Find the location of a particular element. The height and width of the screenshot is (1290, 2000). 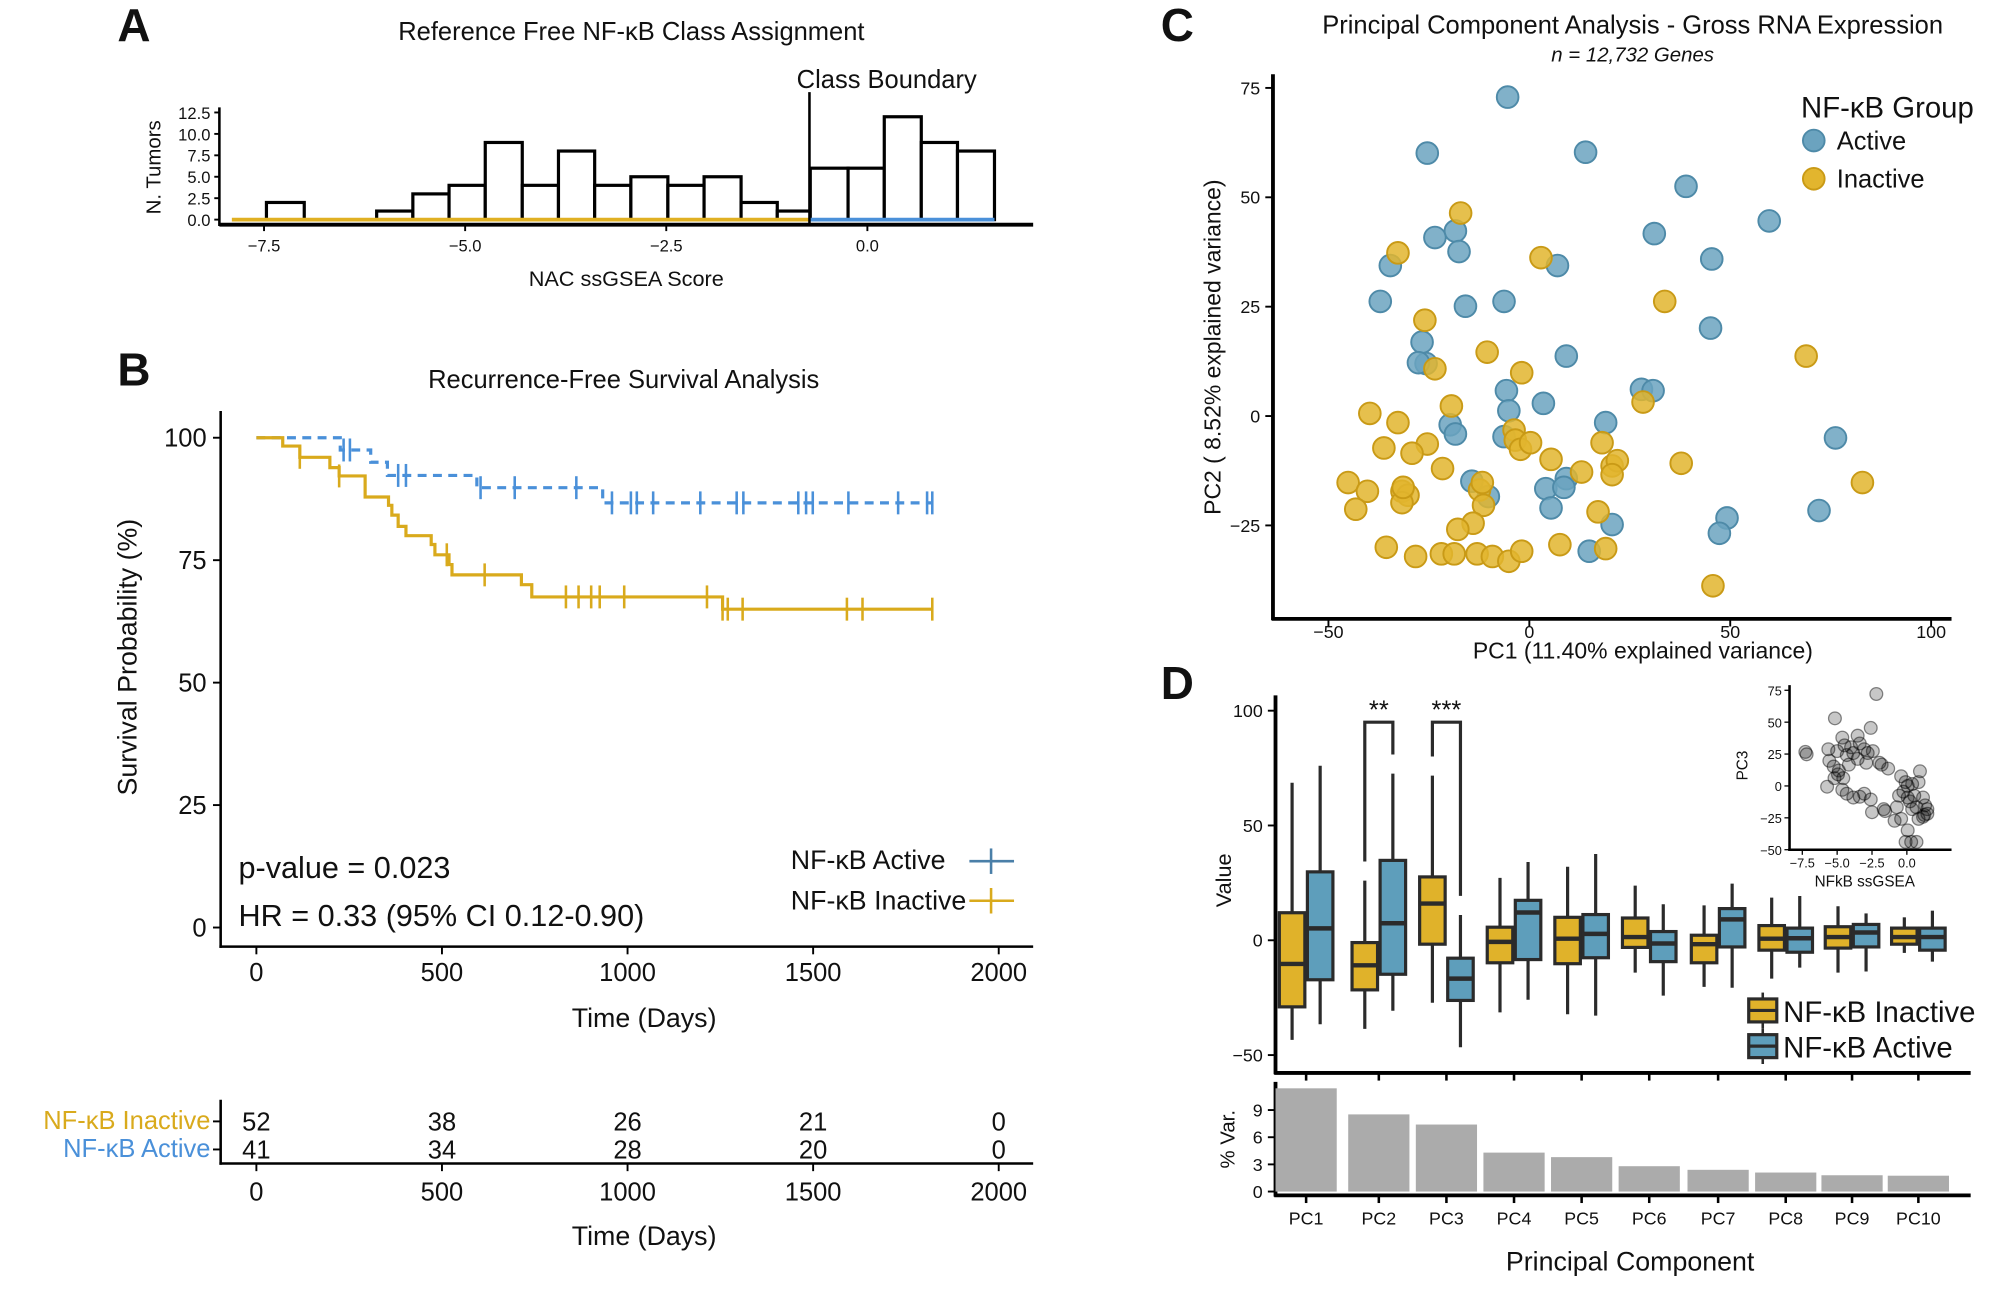

y-tick-label: −50 is located at coordinates (1247, 1055).